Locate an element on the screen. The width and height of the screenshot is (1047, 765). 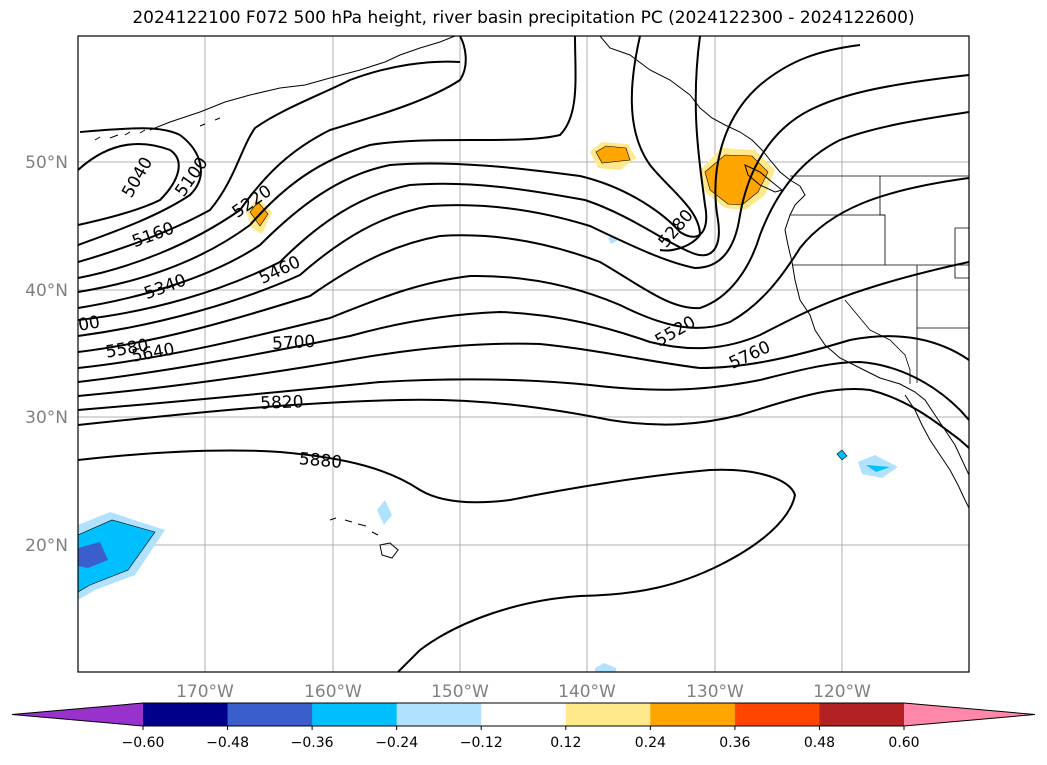
lon-label-140w: 140°W is located at coordinates (587, 692).